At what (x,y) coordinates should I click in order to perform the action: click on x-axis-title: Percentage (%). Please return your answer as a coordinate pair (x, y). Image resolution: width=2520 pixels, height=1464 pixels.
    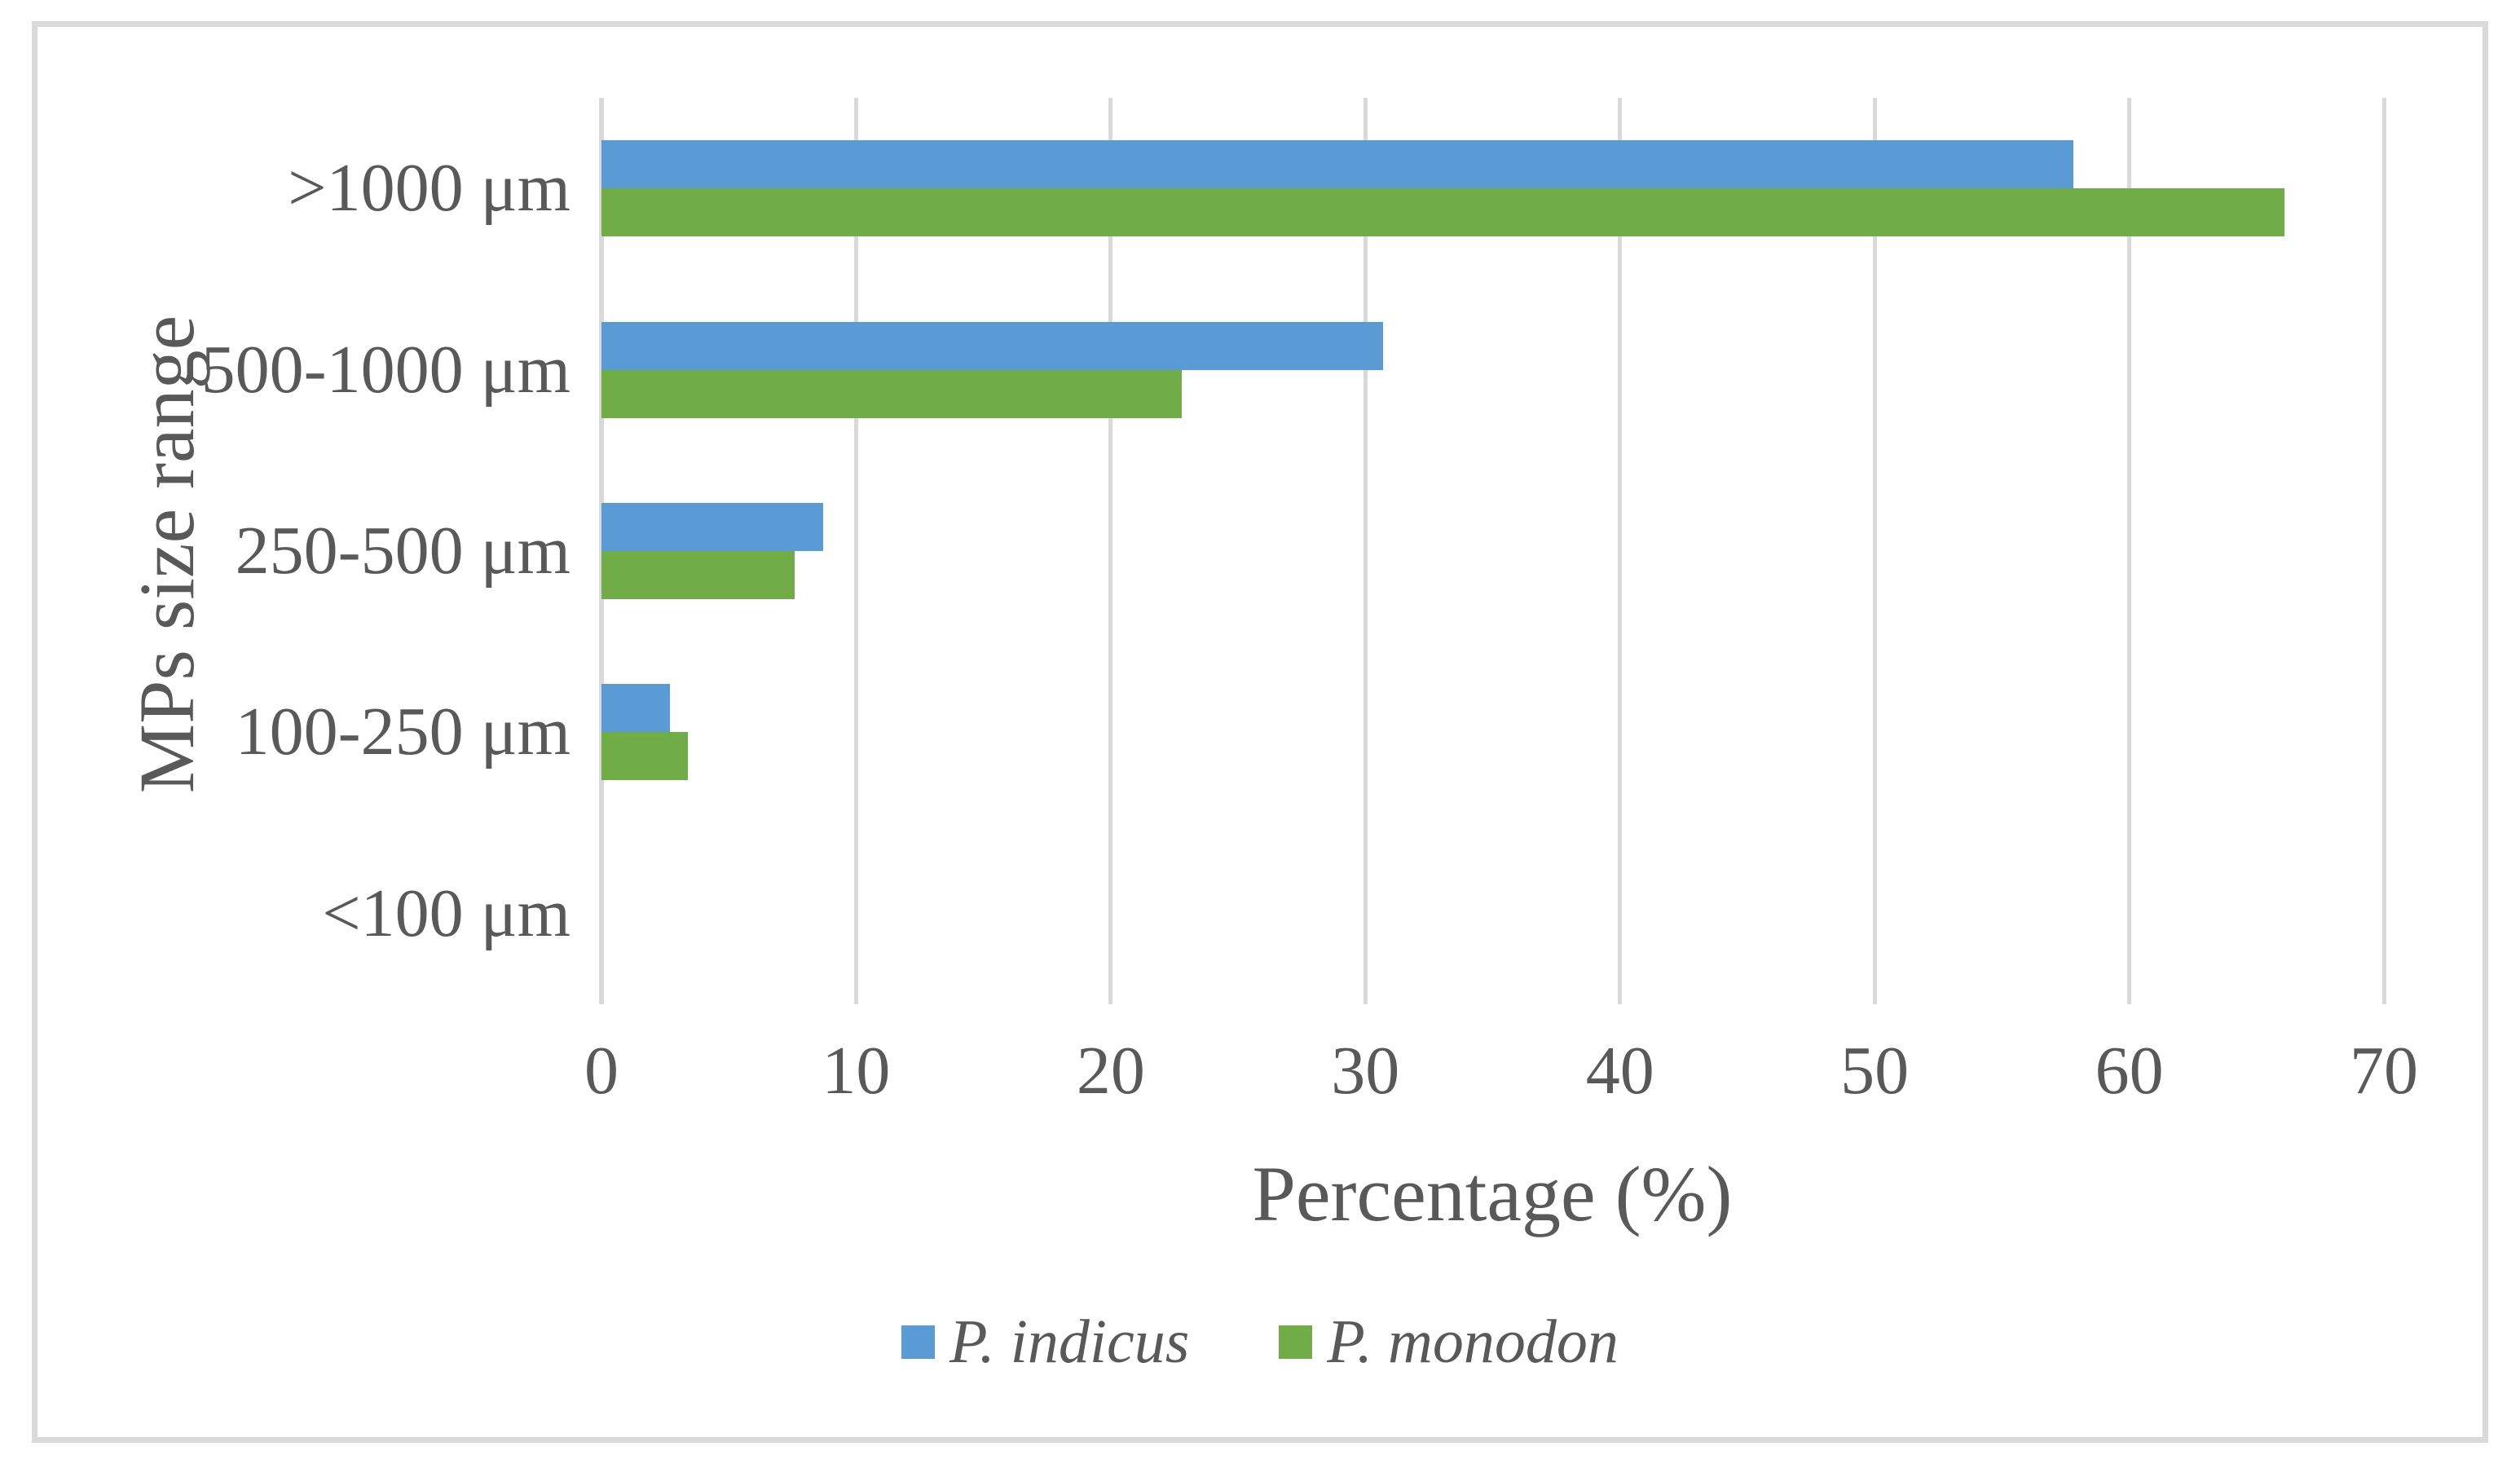
    Looking at the image, I should click on (1492, 1193).